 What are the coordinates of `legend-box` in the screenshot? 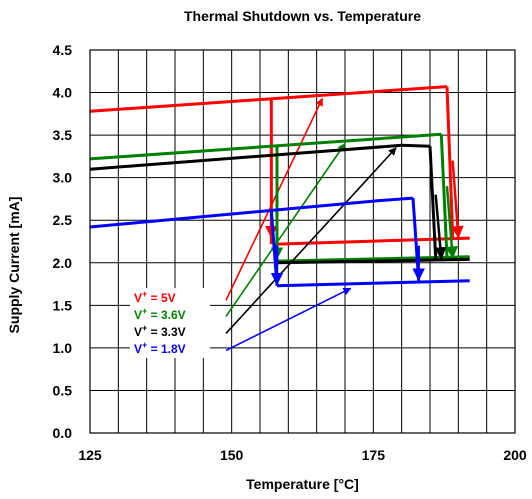 It's located at (170, 323).